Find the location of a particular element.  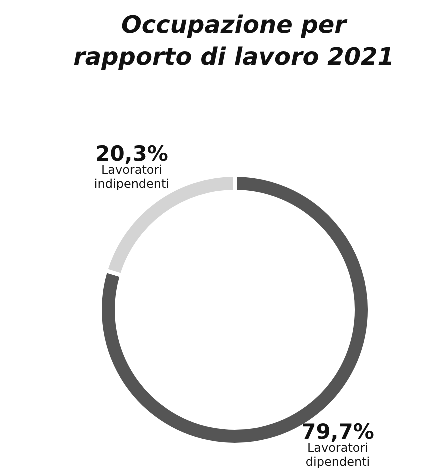

slice-label: Lavoratori indipendenti is located at coordinates (132, 177).